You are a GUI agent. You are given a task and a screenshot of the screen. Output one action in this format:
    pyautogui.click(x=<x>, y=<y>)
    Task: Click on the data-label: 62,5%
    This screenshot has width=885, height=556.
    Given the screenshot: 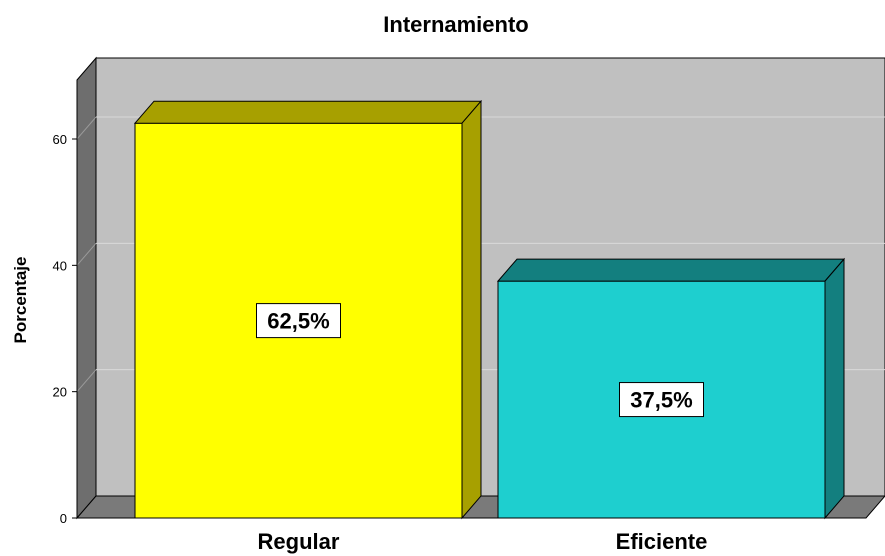 What is the action you would take?
    pyautogui.click(x=298, y=321)
    